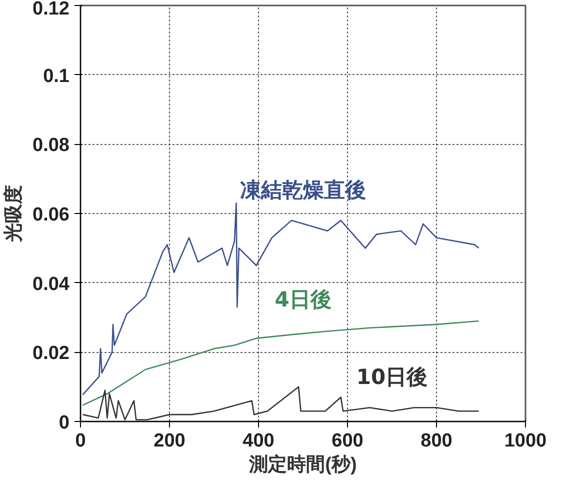 The width and height of the screenshot is (570, 482). I want to click on x-tick-label: 400, so click(258, 441).